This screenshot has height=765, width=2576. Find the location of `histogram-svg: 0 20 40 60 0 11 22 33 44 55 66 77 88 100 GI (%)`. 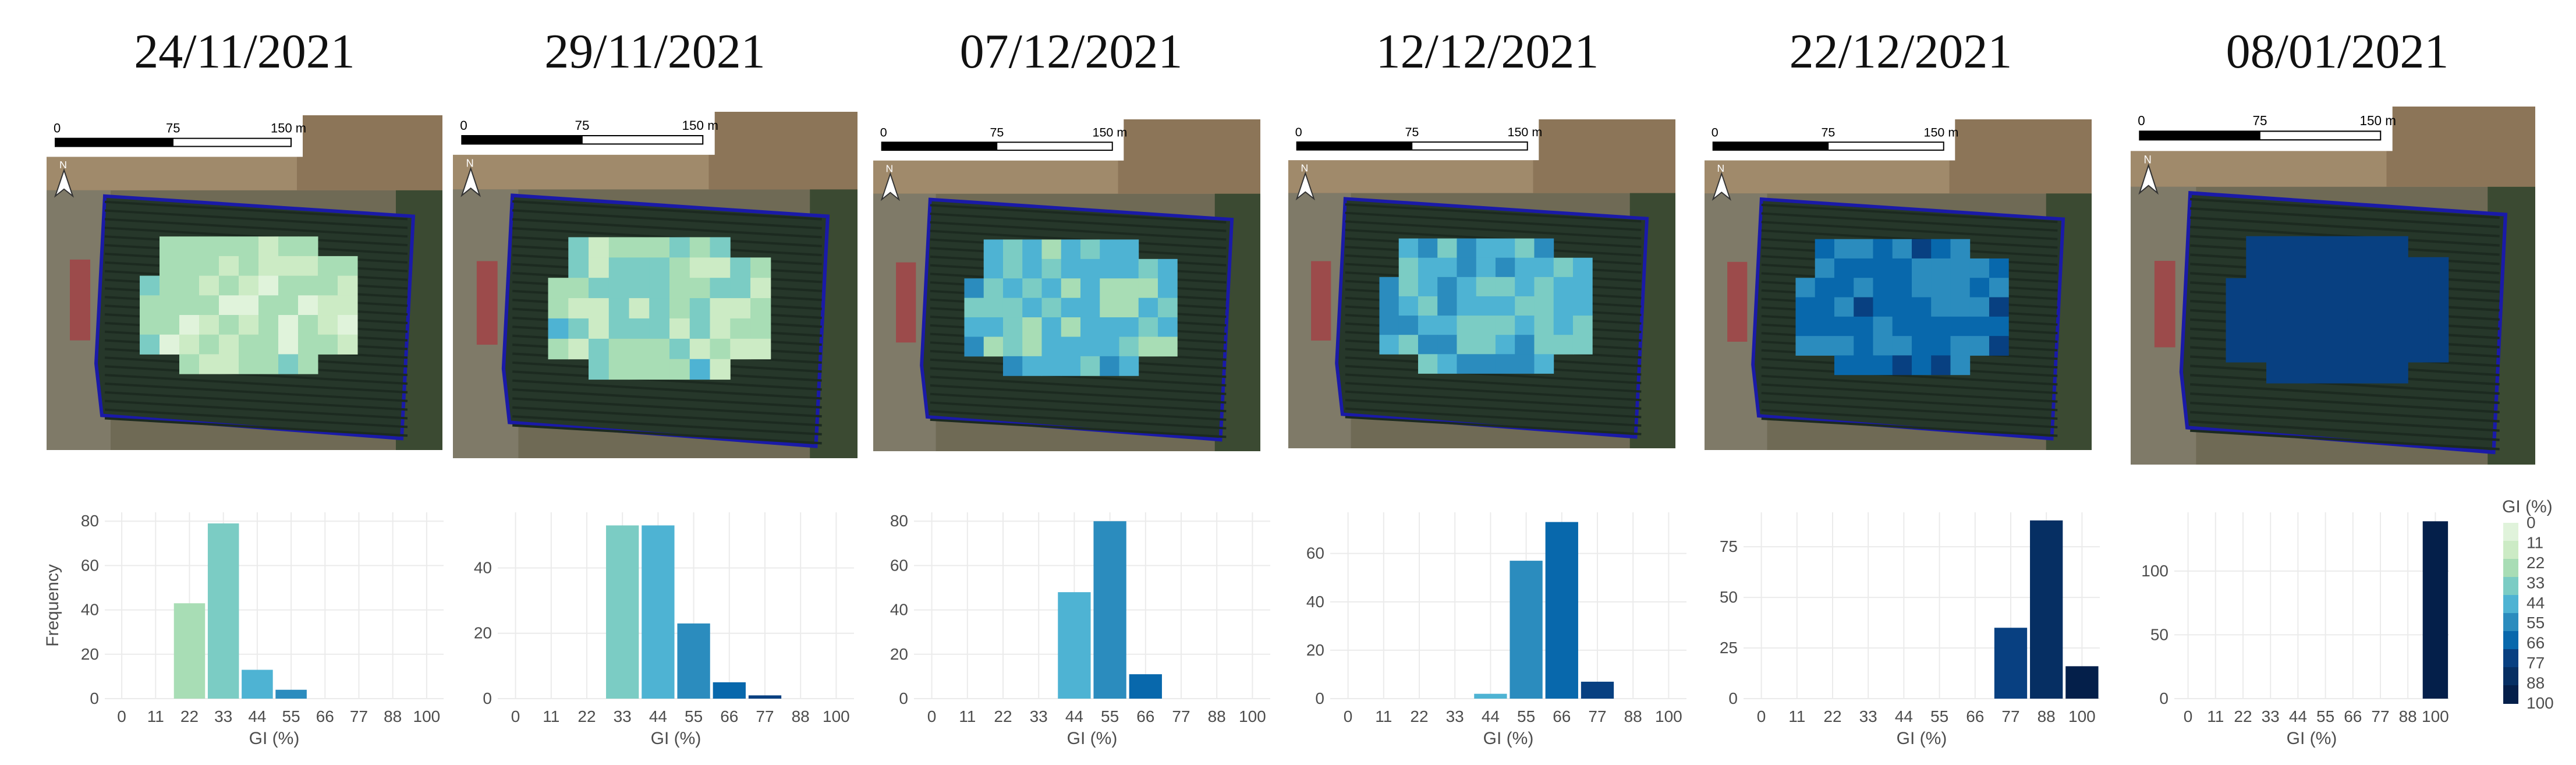

histogram-svg: 0 20 40 60 0 11 22 33 44 55 66 77 88 100 GI (%) is located at coordinates (1496, 630).